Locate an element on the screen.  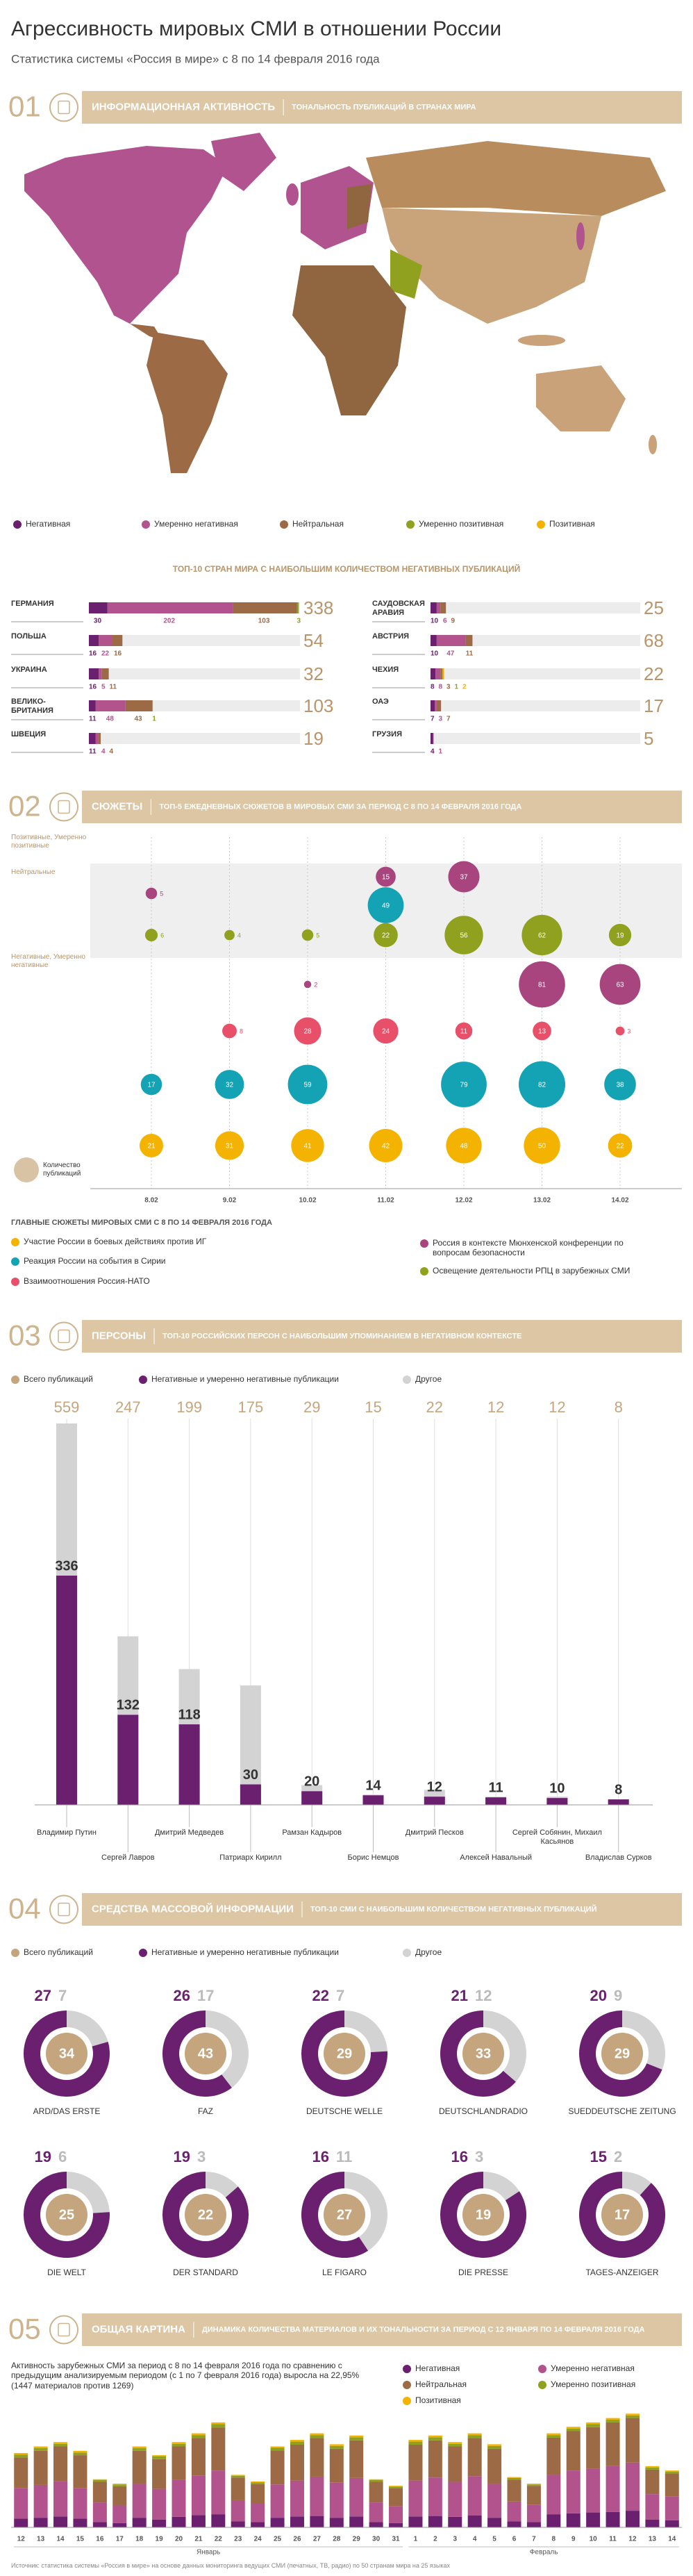
total-label: 247 is located at coordinates (128, 1407).